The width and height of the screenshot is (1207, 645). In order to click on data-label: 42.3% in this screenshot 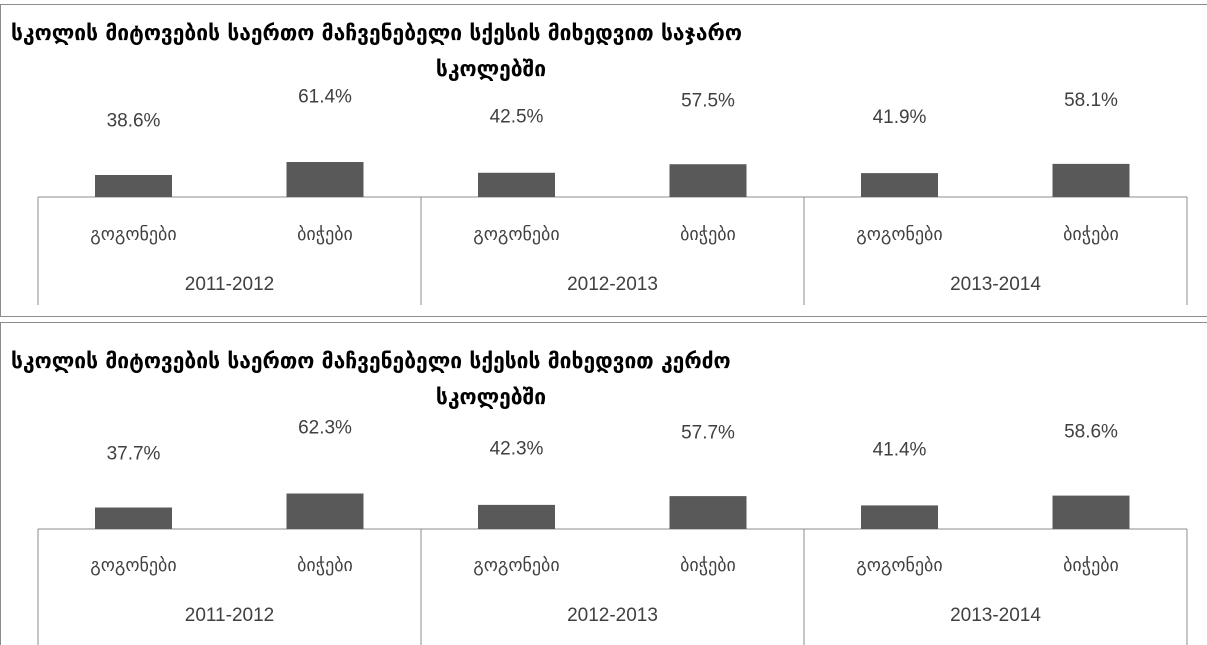, I will do `click(517, 449)`.